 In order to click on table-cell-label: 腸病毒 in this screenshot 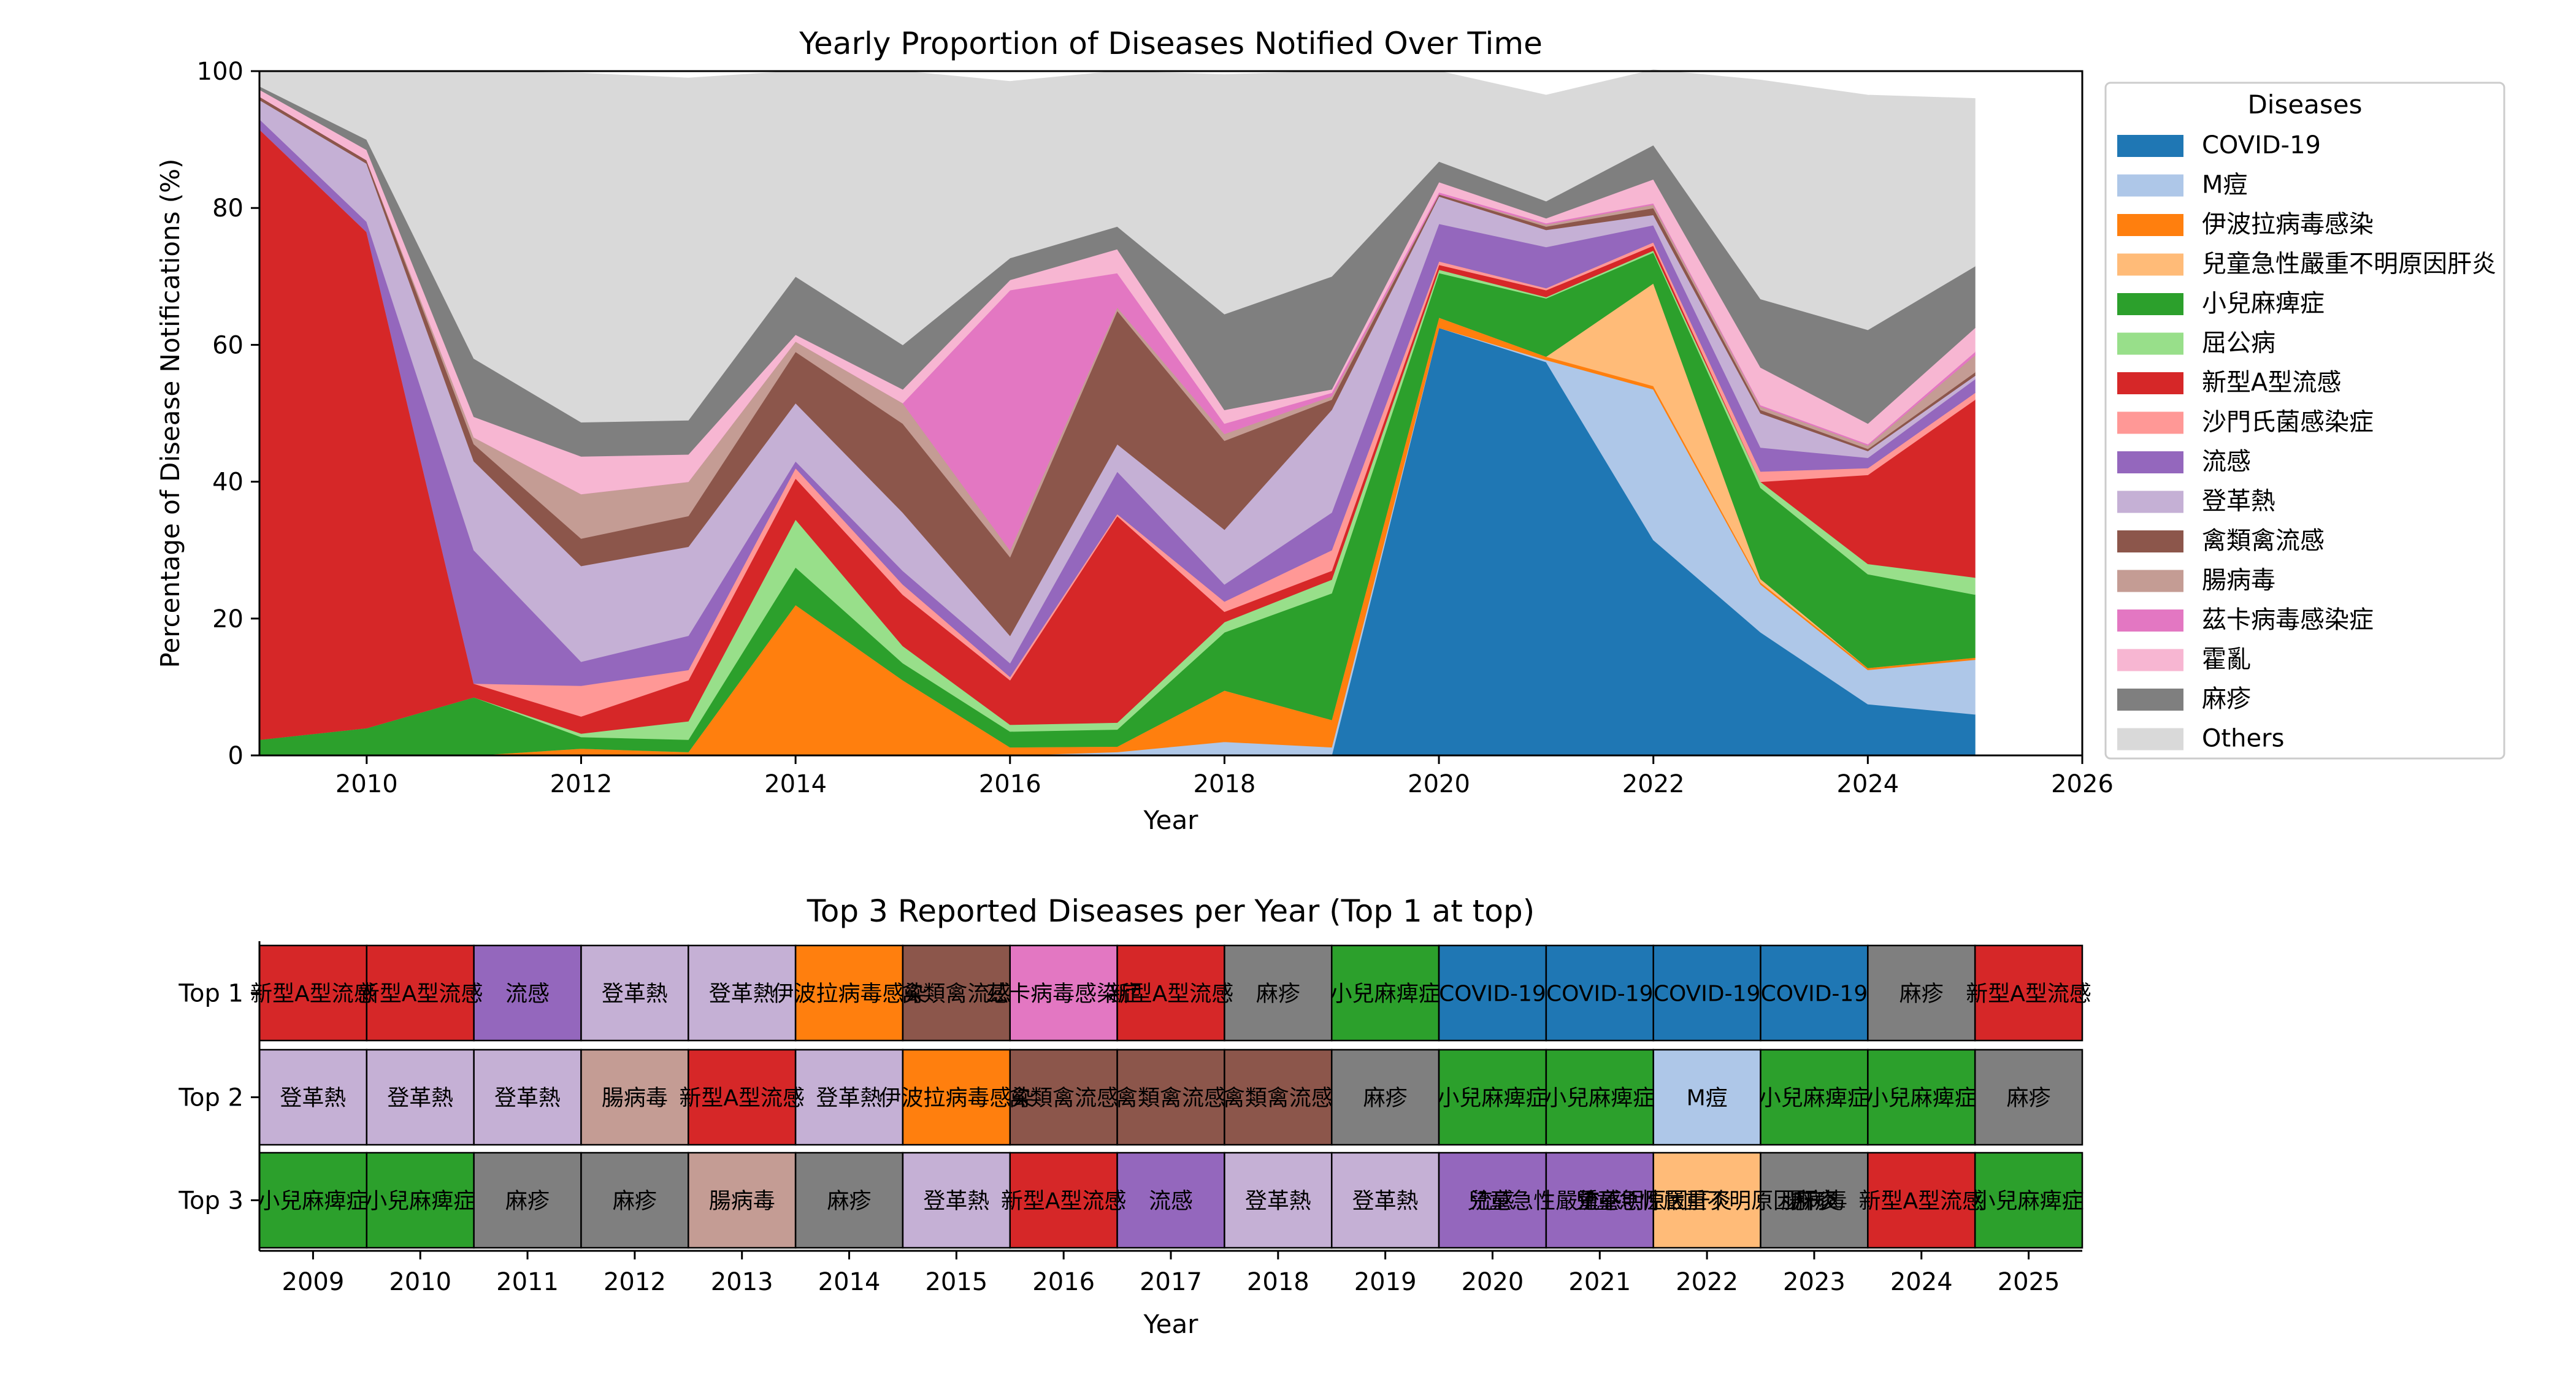, I will do `click(1814, 1201)`.